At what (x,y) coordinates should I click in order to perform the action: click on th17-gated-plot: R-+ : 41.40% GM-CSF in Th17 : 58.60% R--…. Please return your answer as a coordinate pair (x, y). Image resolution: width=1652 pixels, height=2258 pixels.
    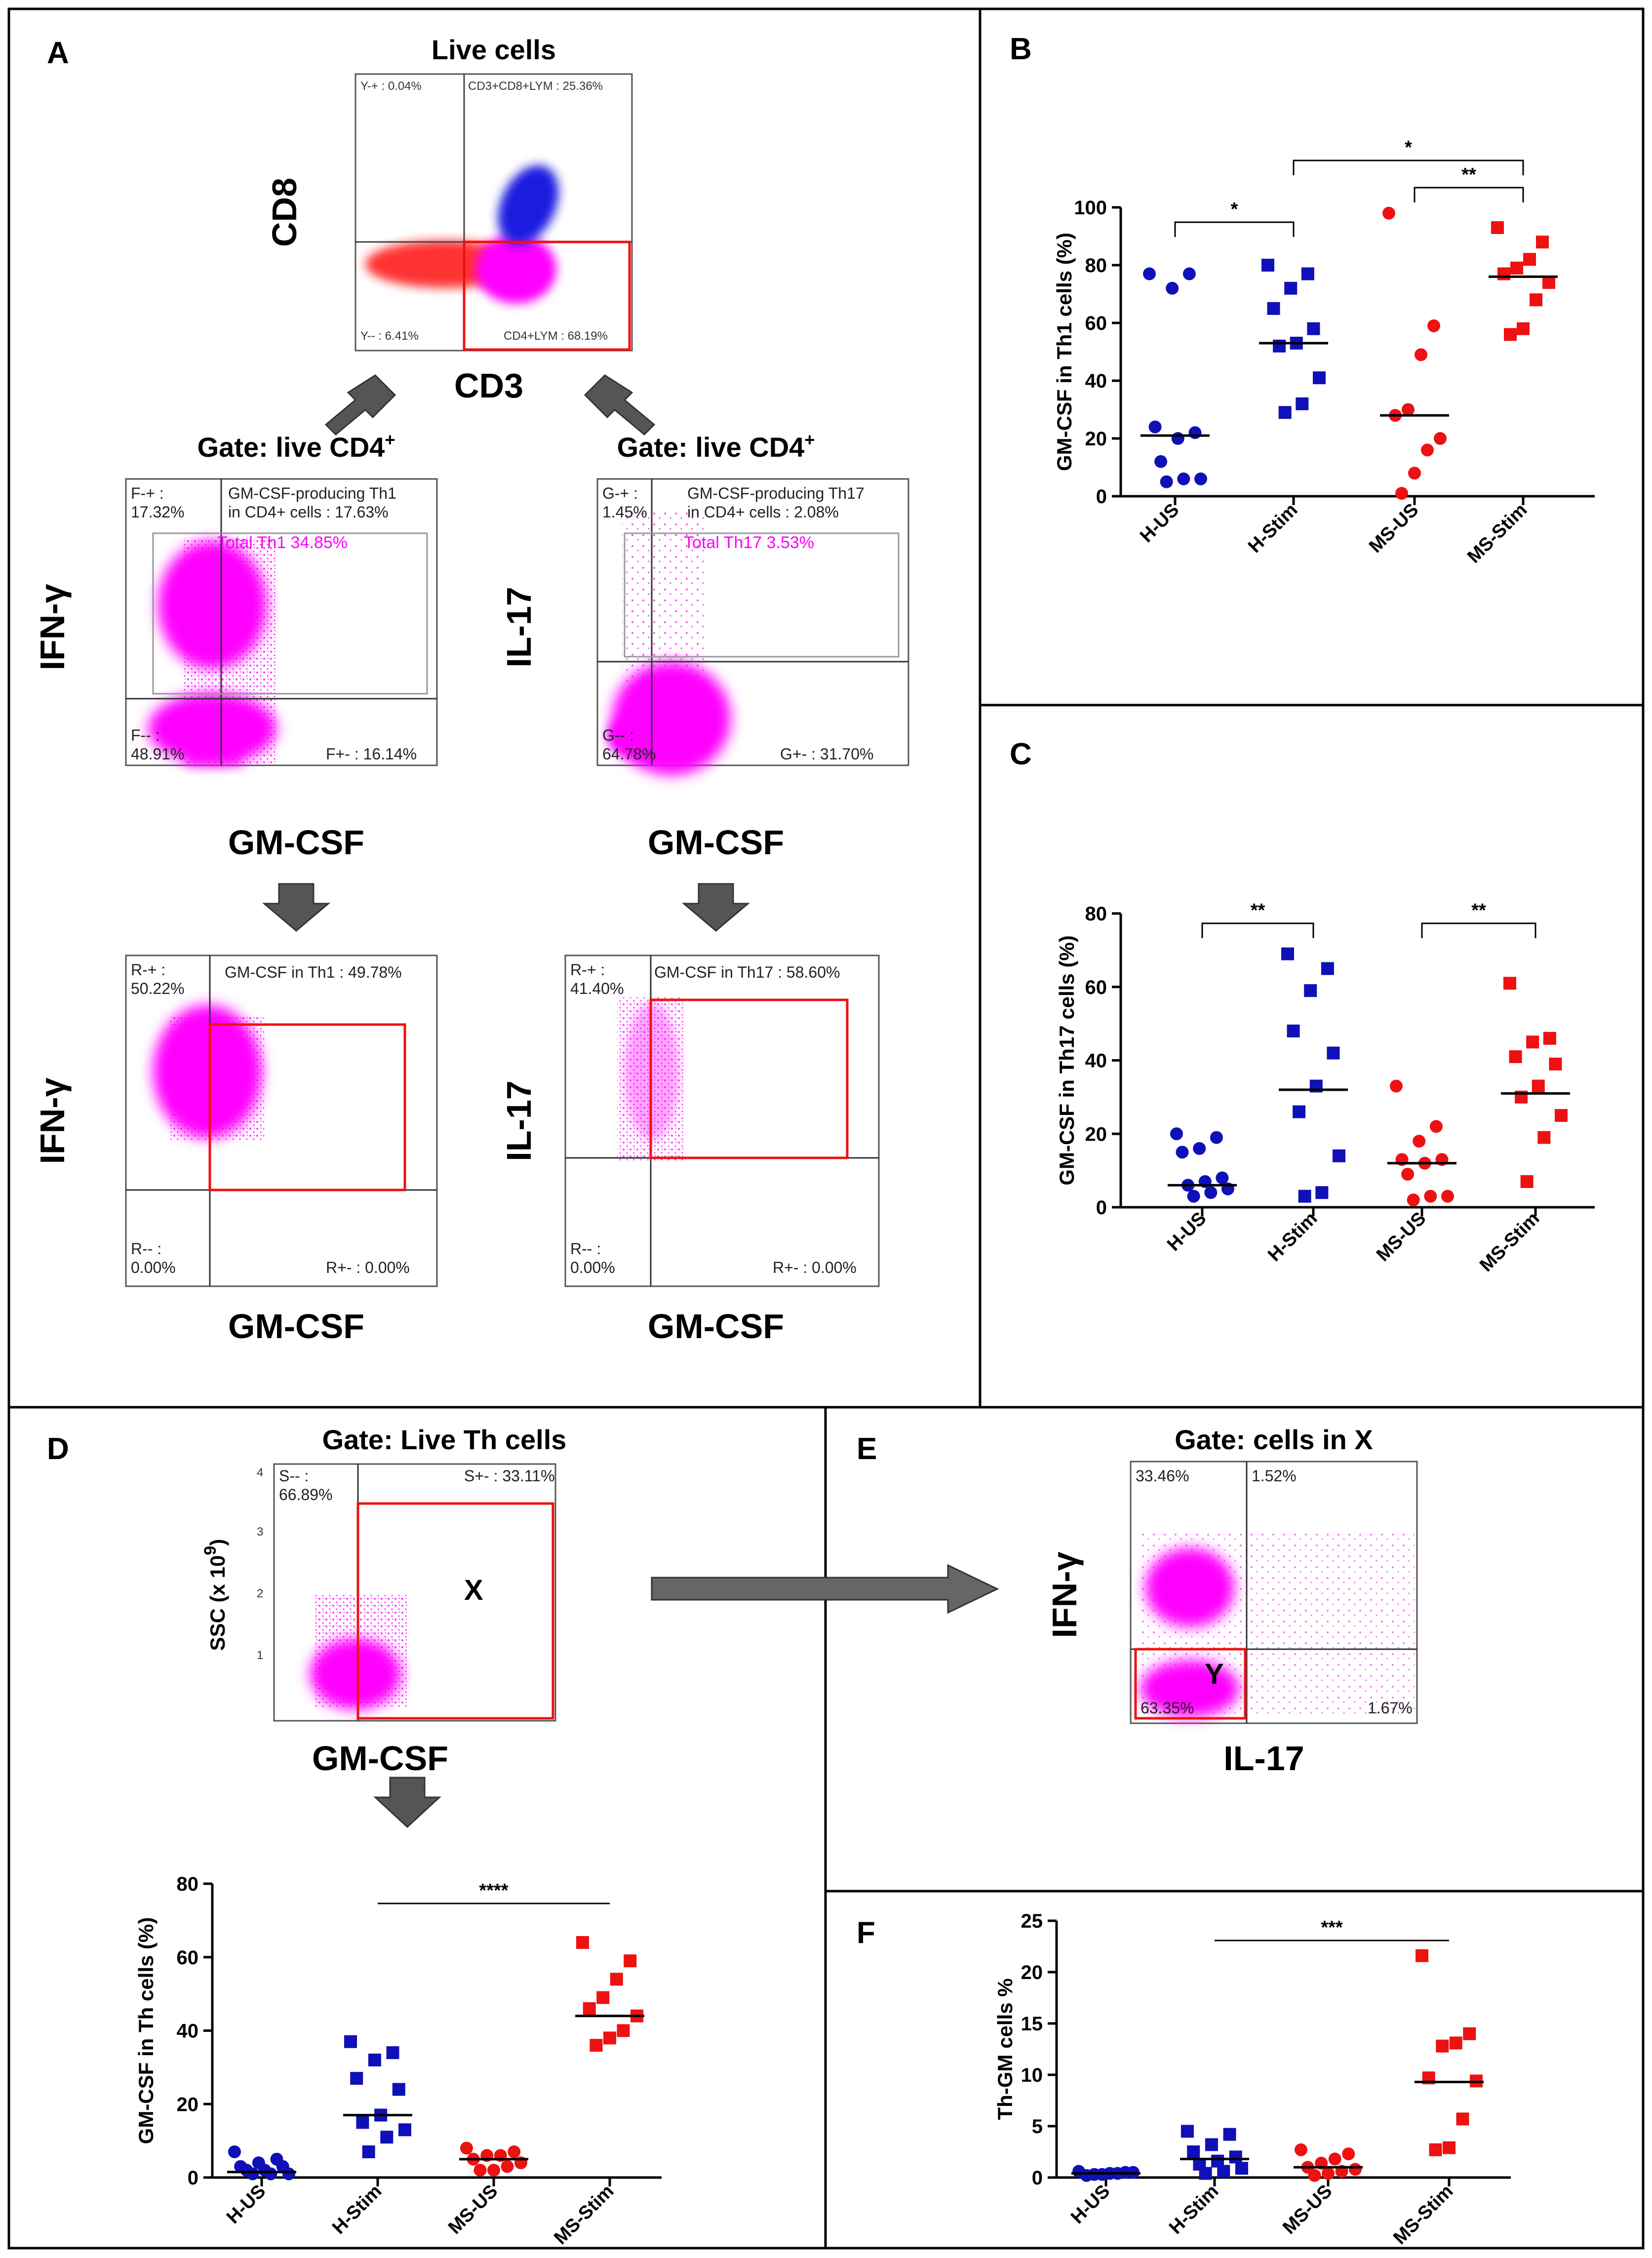
    Looking at the image, I should click on (722, 1120).